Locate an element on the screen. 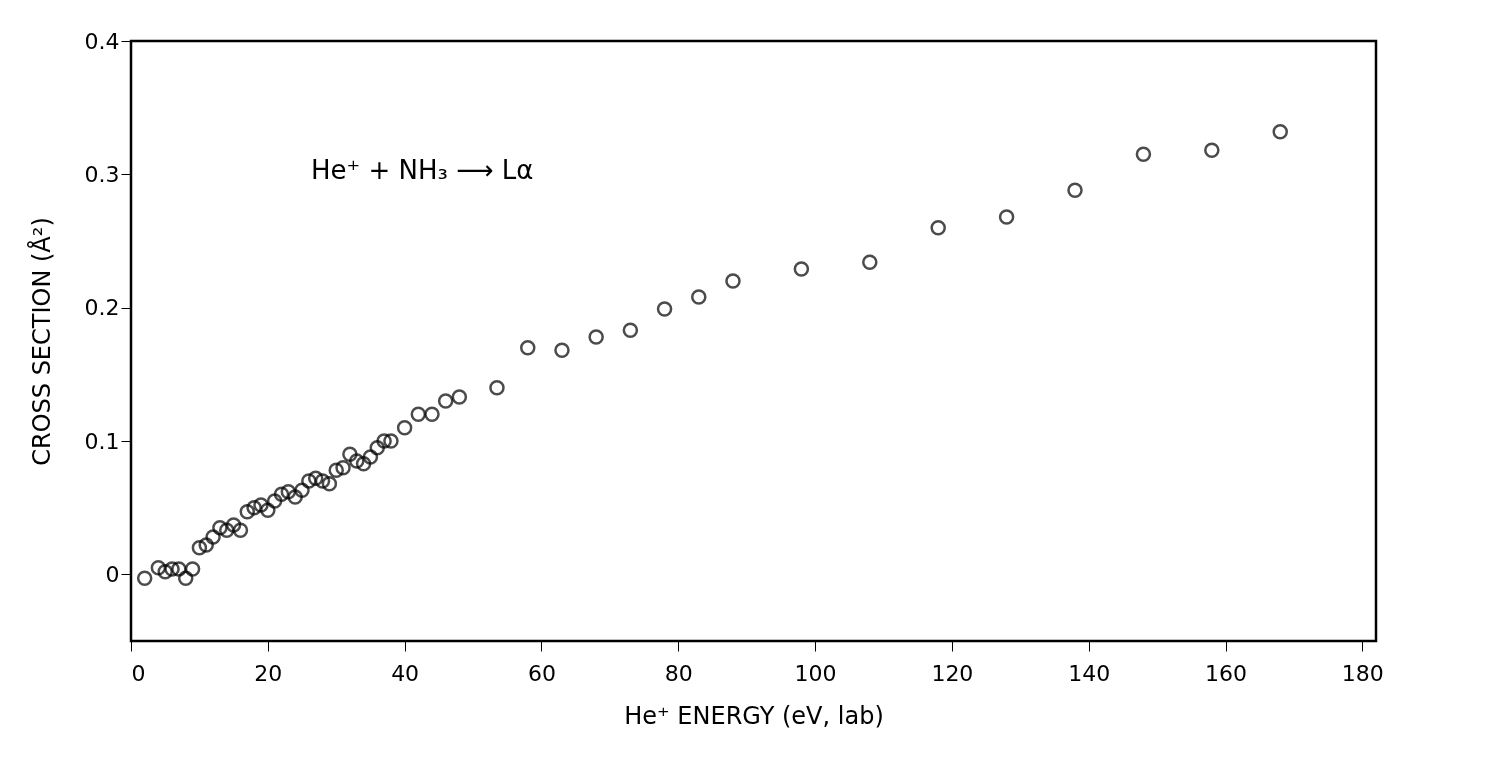 The width and height of the screenshot is (1509, 769). x-tick-label: 160 is located at coordinates (1226, 673).